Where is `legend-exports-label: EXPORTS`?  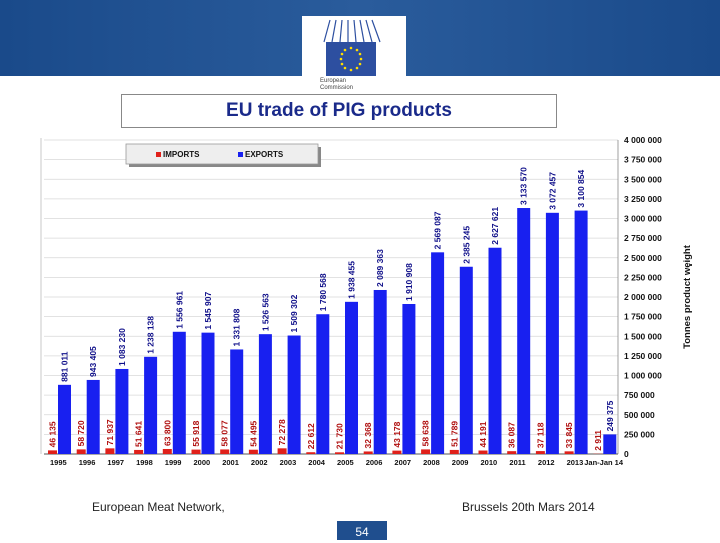 legend-exports-label: EXPORTS is located at coordinates (264, 154).